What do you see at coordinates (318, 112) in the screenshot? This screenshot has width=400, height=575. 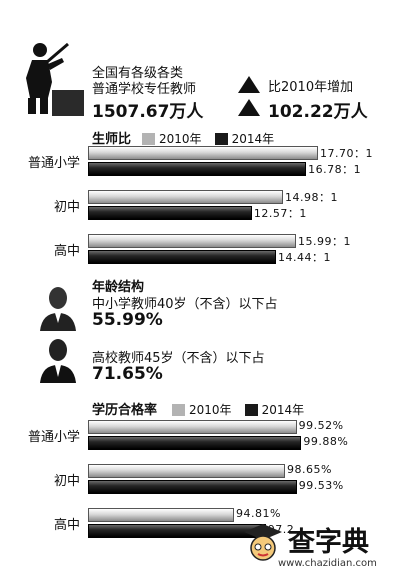 I see `increase-value: 102.22万人` at bounding box center [318, 112].